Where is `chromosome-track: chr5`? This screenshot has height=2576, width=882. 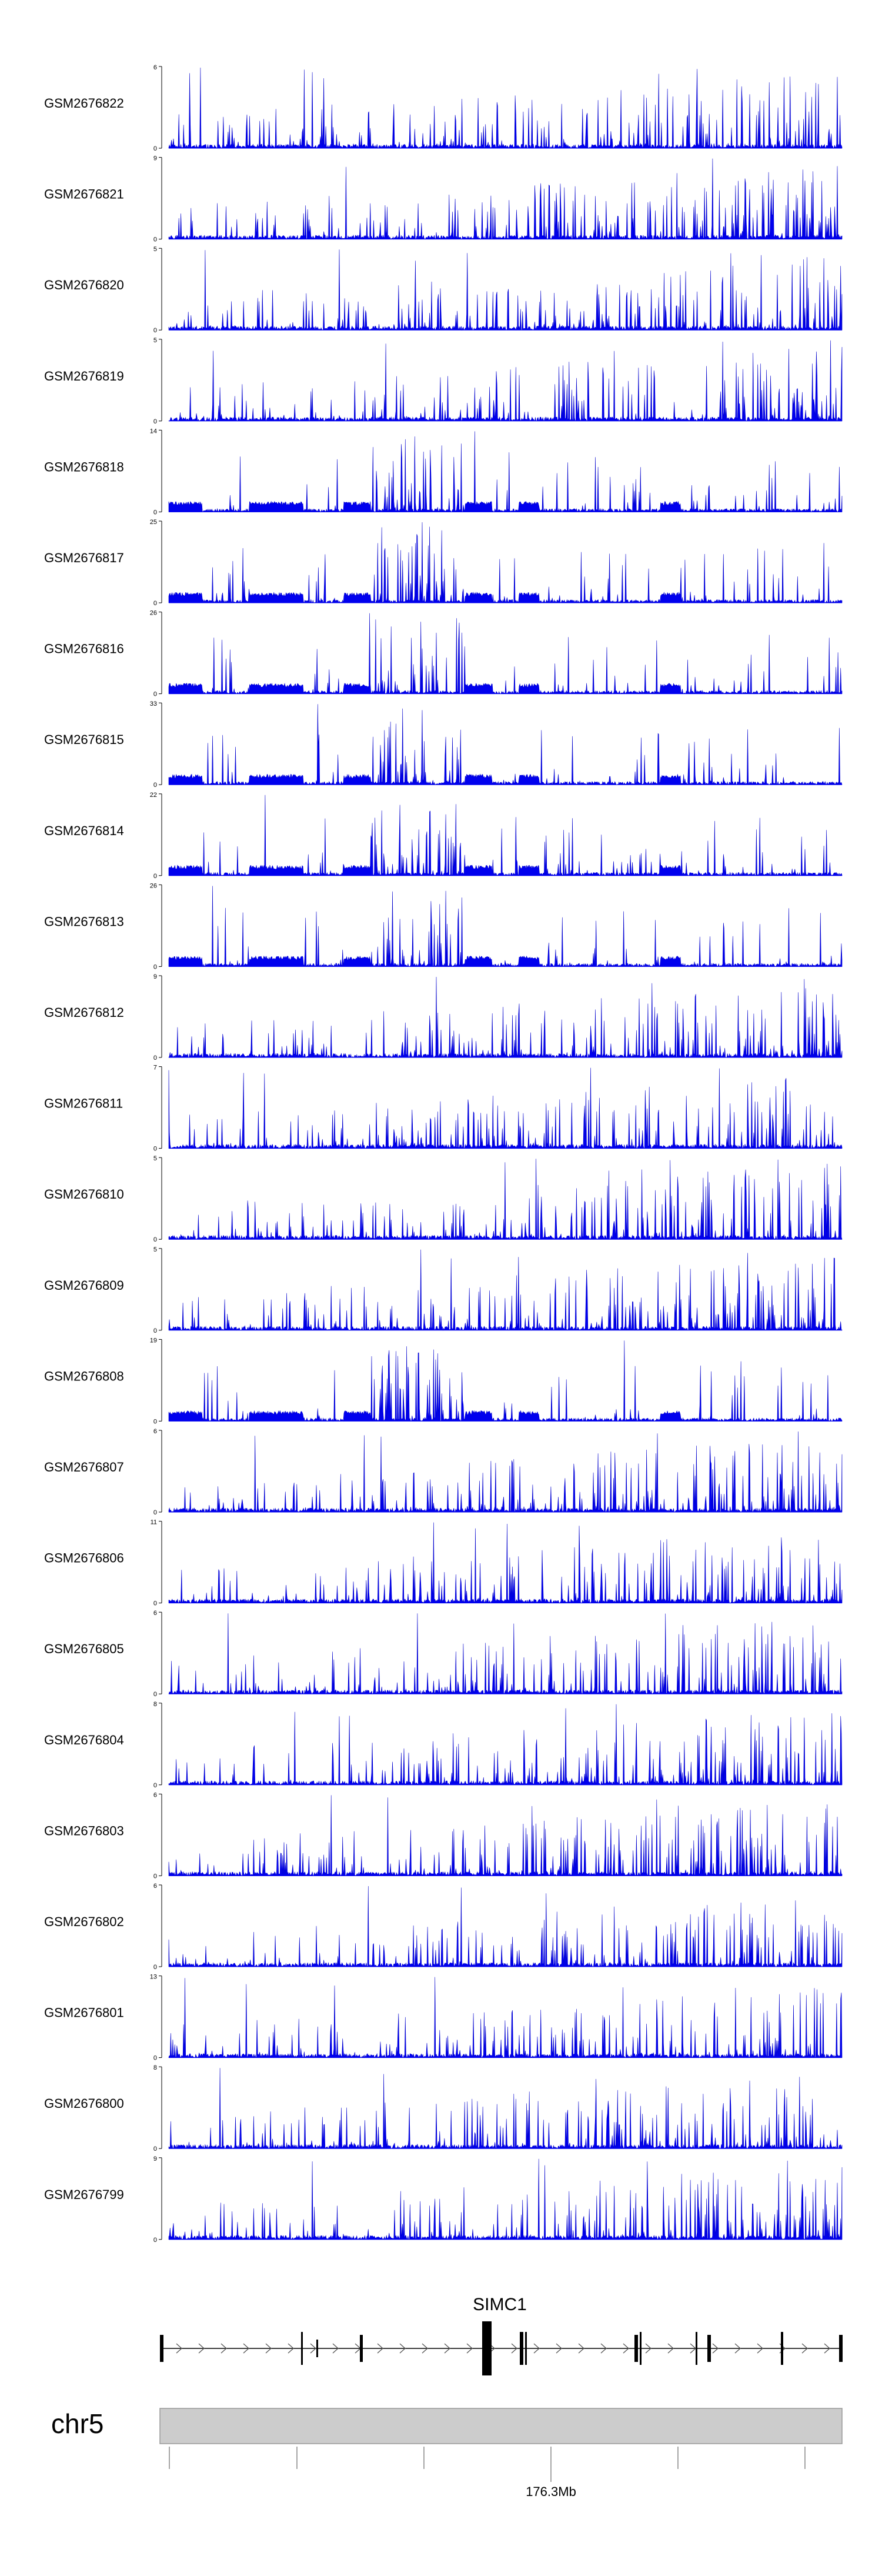
chromosome-track: chr5 is located at coordinates (447, 2426).